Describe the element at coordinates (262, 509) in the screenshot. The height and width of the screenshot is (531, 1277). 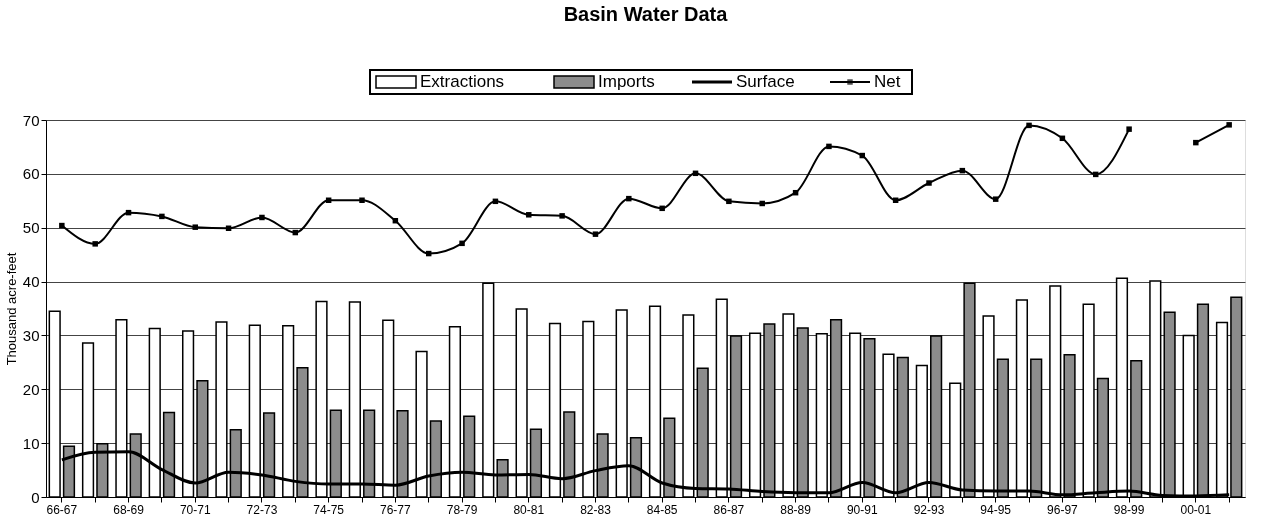
I see `x-tick-label: 72-73` at that location.